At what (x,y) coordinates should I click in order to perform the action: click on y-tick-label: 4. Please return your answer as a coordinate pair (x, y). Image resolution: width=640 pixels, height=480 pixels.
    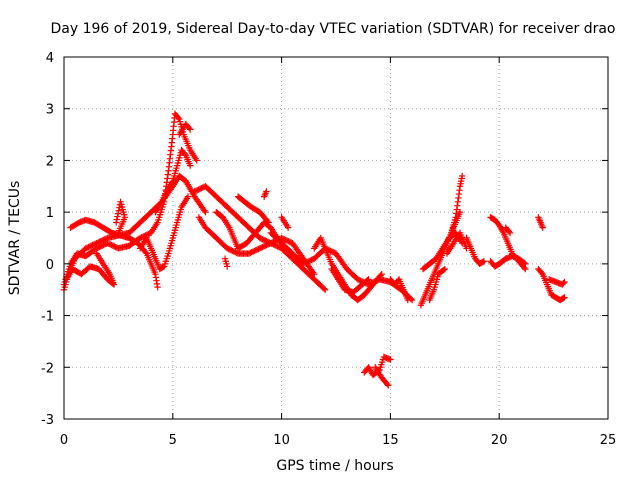
    Looking at the image, I should click on (50, 58).